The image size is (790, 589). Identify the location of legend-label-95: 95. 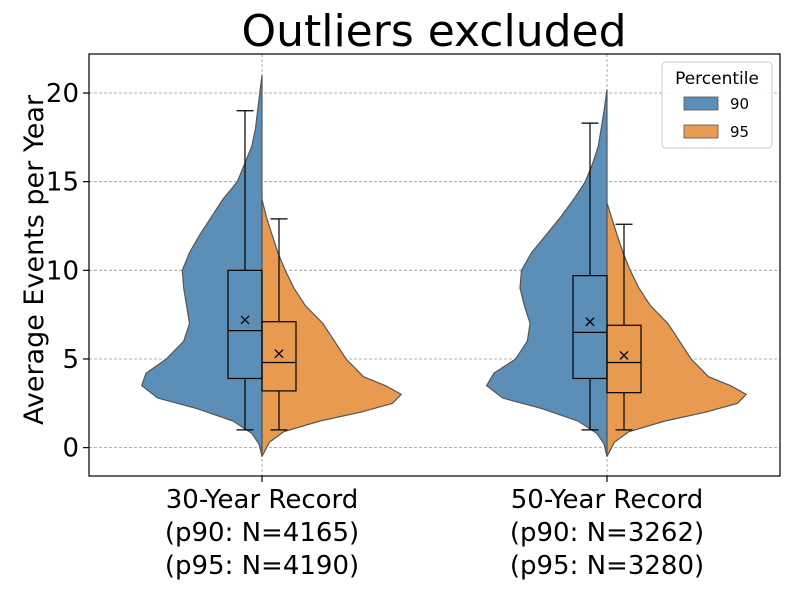
(739, 132).